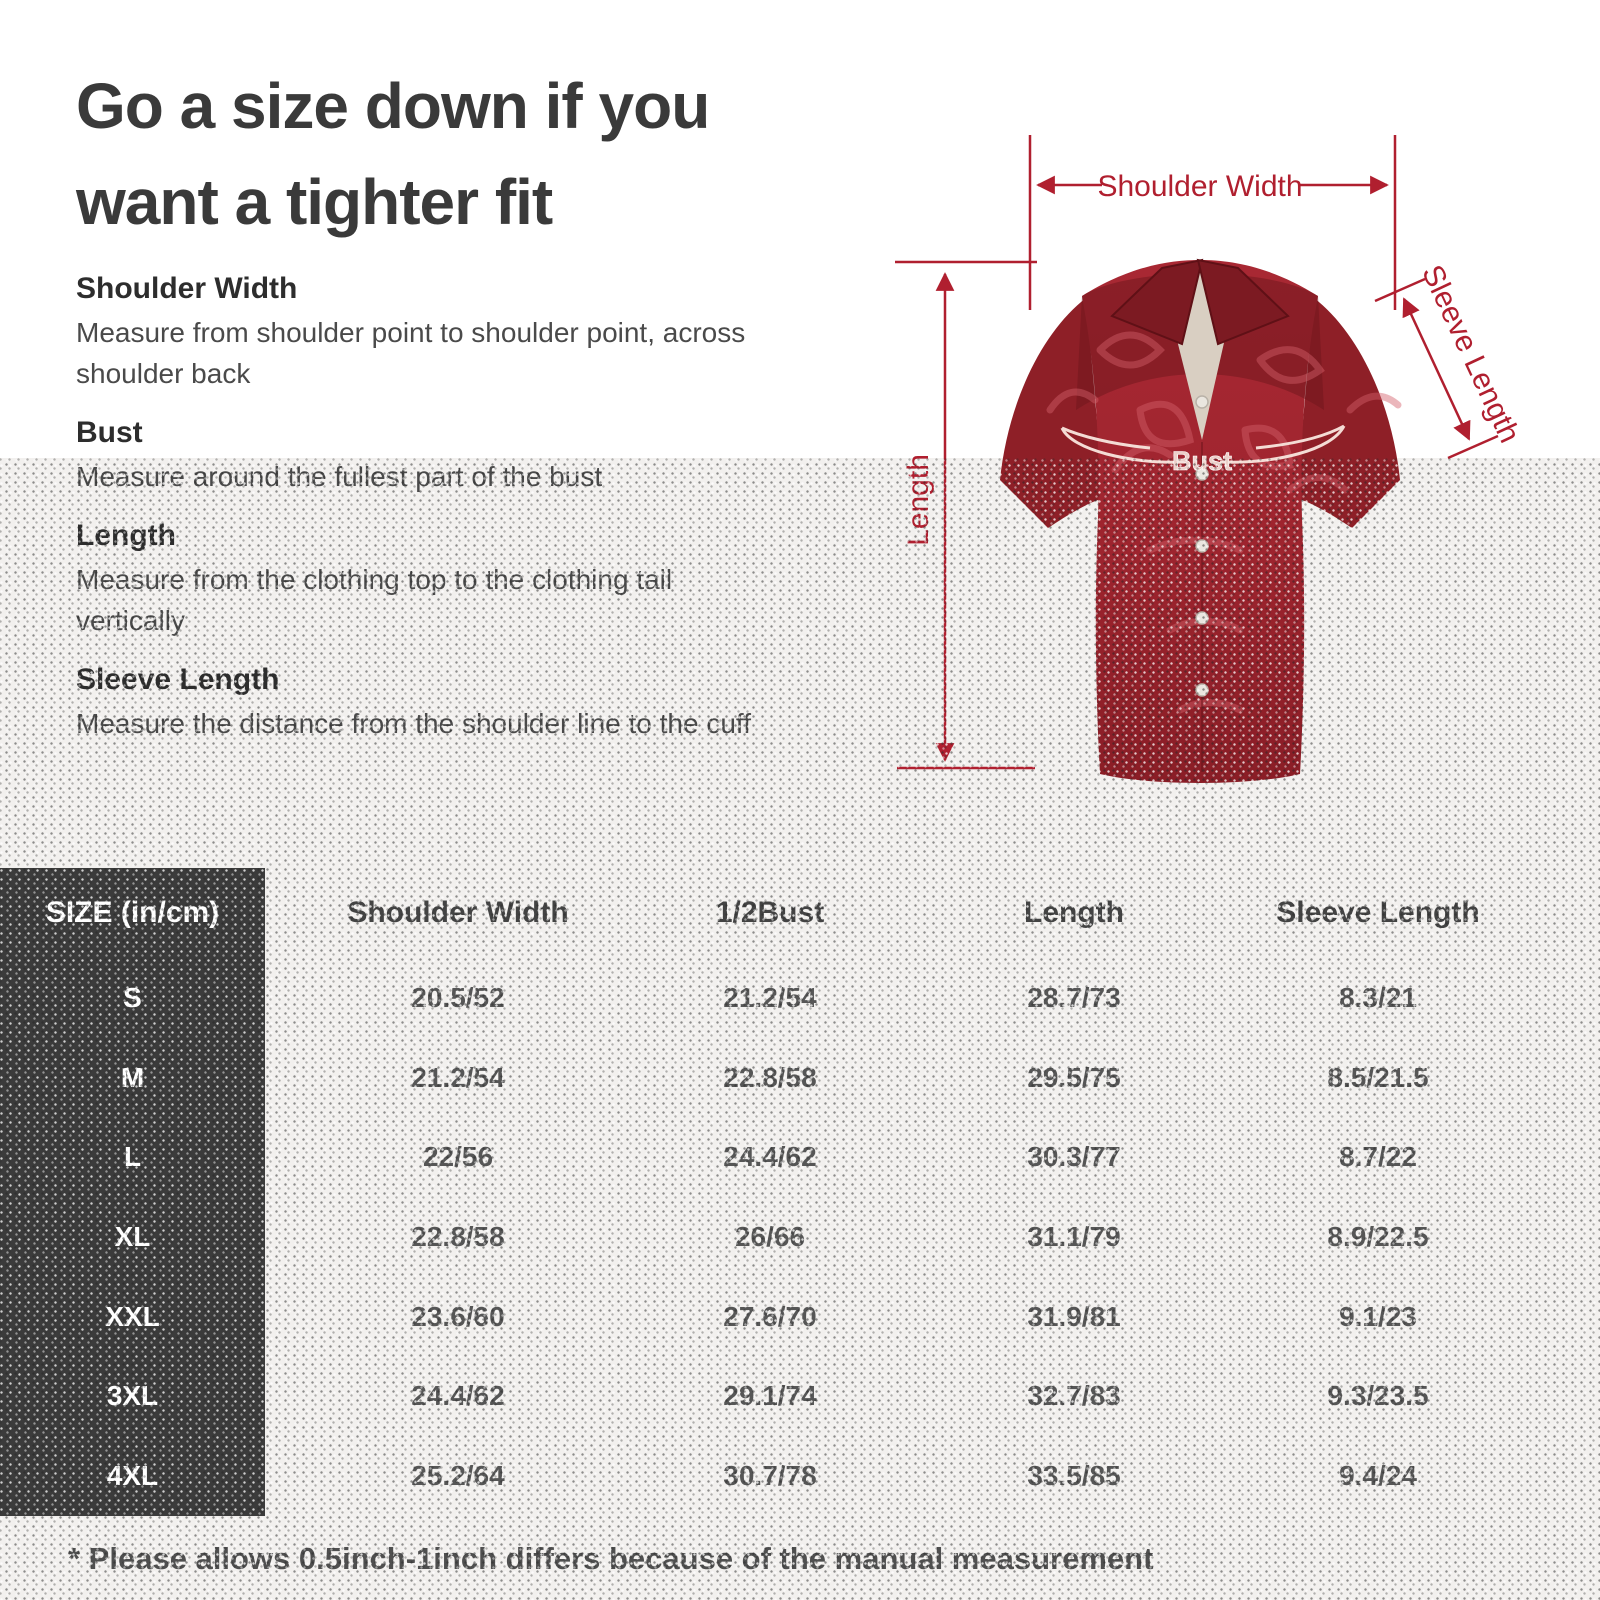  Describe the element at coordinates (1378, 1316) in the screenshot. I see `table-cell: 9.1/23` at that location.